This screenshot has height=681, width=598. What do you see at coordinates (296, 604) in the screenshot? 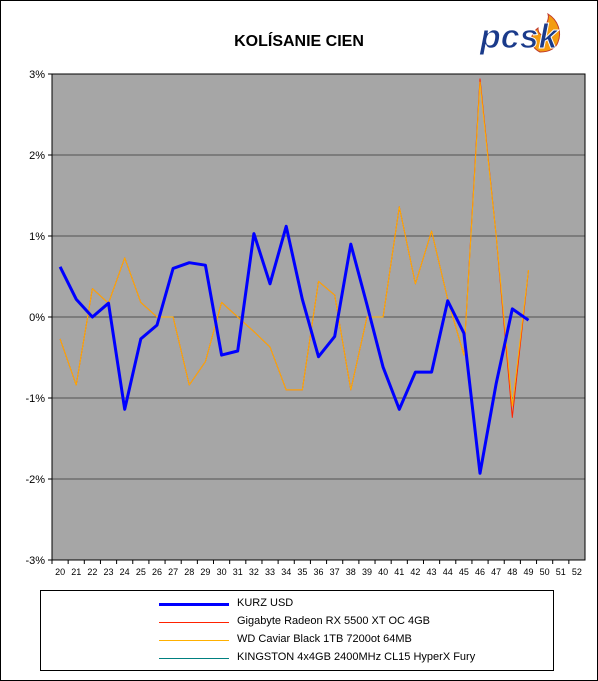
I see `legend-item: KURZ USD` at bounding box center [296, 604].